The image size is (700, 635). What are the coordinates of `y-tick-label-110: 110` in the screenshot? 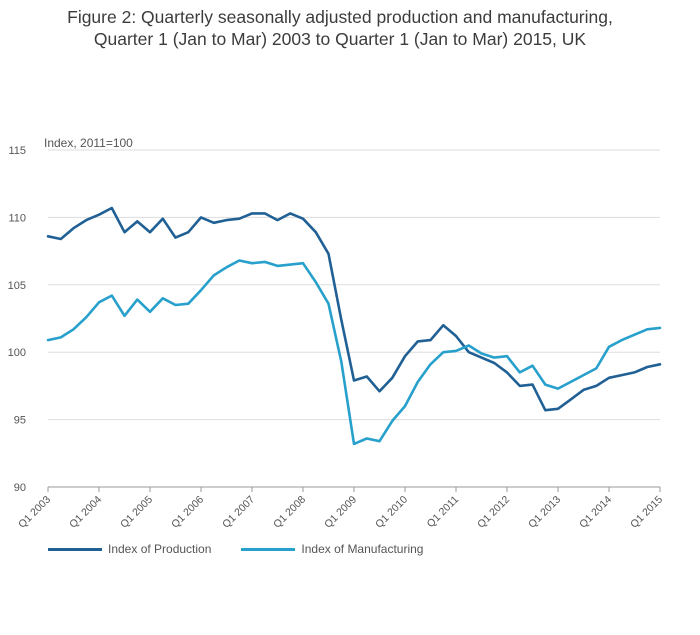 It's located at (17, 218).